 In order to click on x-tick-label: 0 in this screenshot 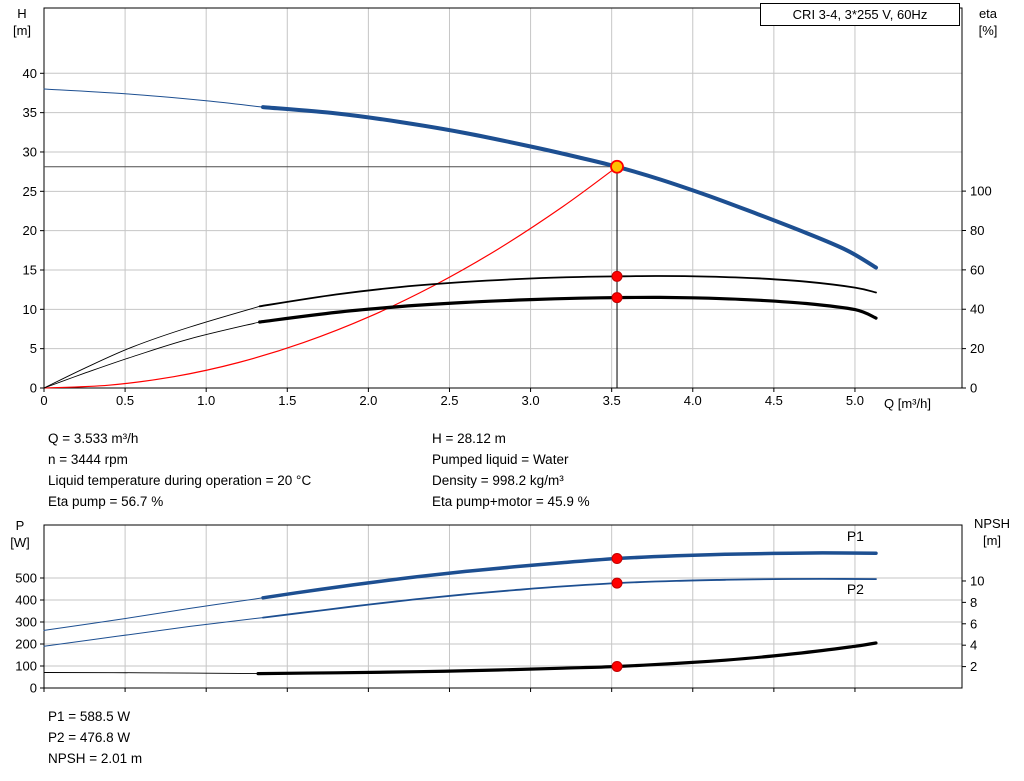, I will do `click(43, 400)`.